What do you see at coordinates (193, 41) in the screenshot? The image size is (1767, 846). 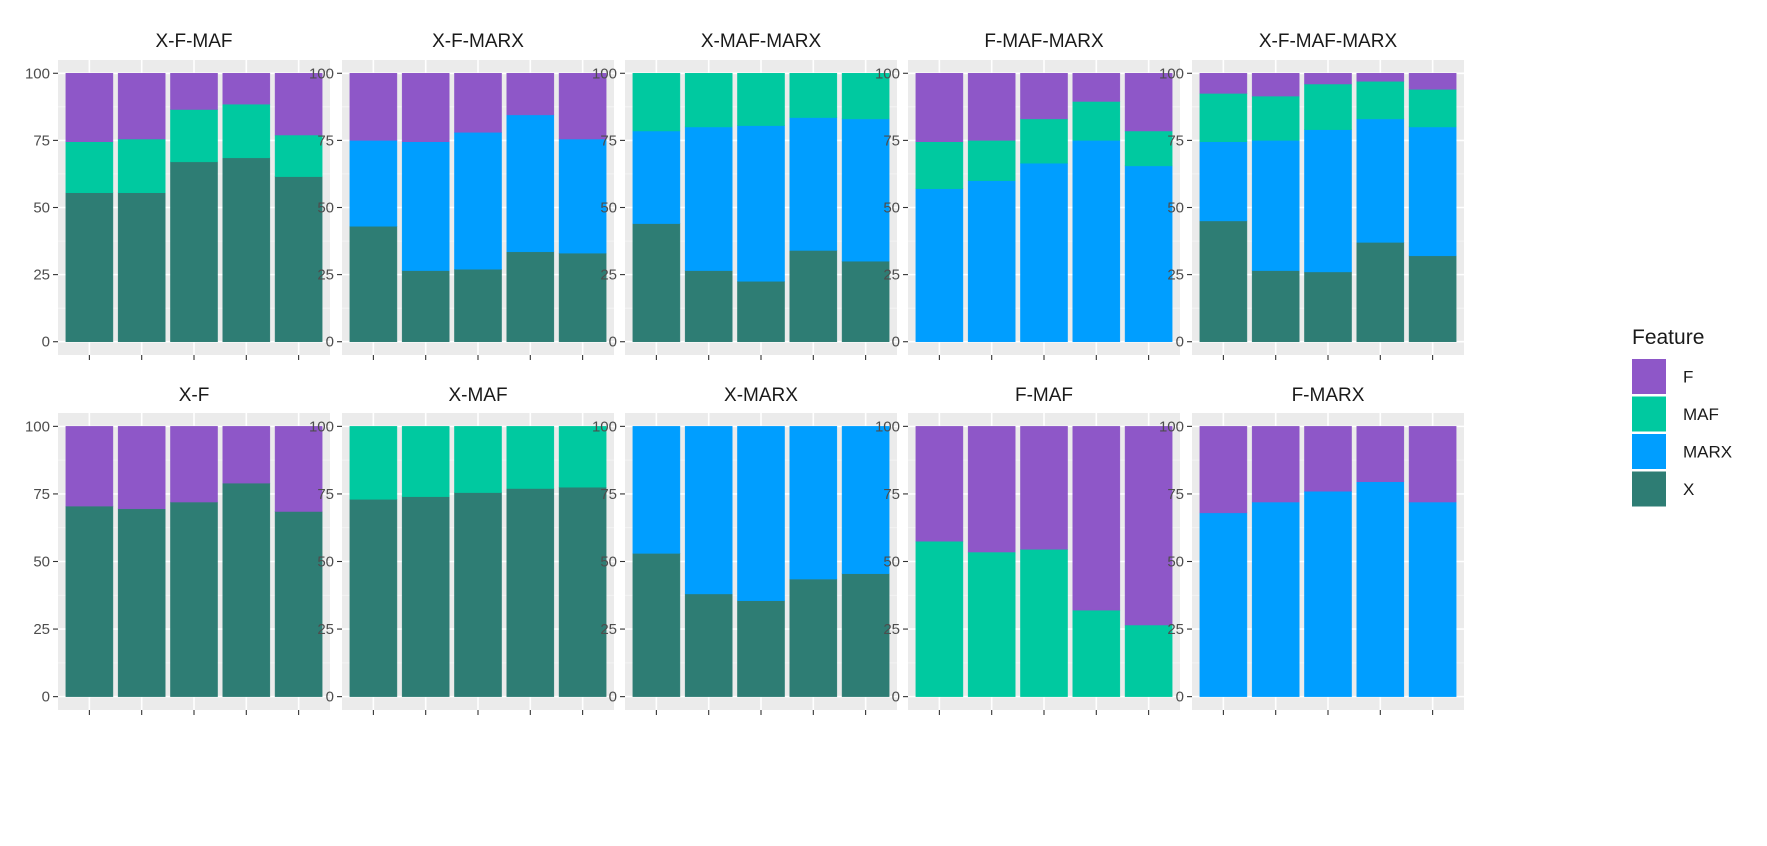 I see `panel-title: X-F-MAF` at bounding box center [193, 41].